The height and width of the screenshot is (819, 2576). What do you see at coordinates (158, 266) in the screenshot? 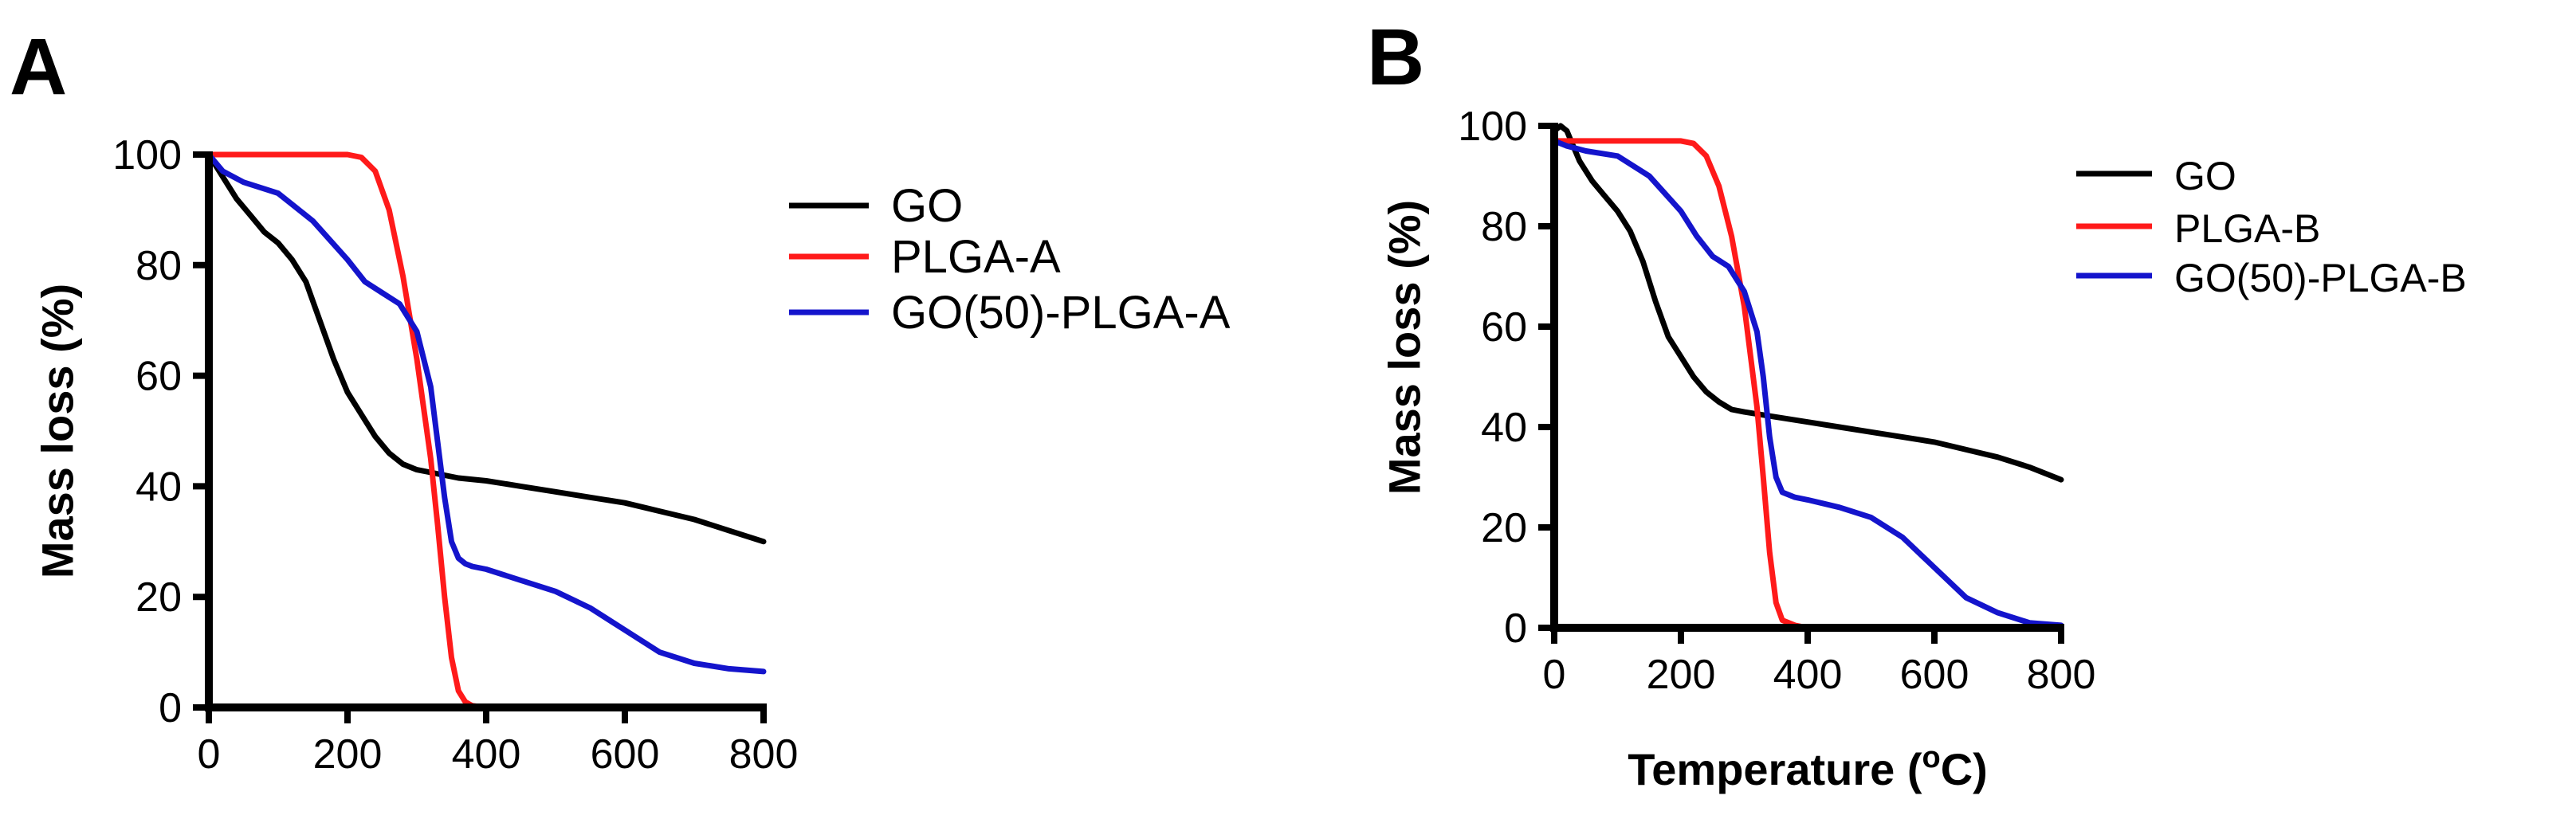
I see `y-tick-label-a-80: 80` at bounding box center [158, 266].